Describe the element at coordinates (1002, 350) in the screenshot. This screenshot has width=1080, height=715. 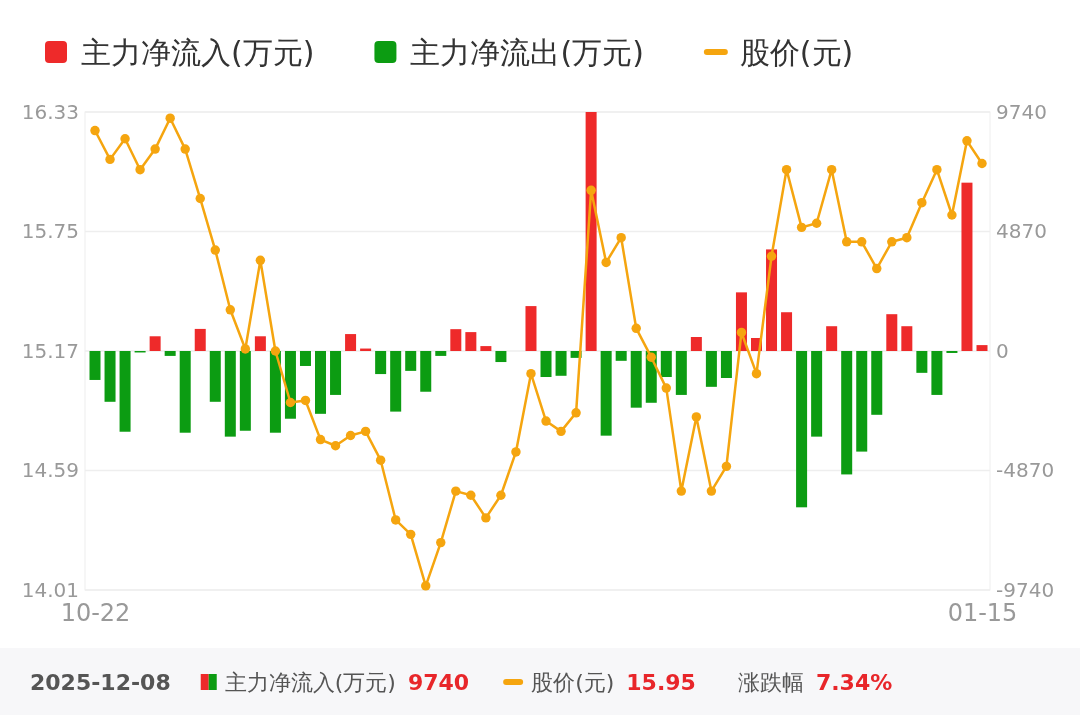
I see `y2-tick-label: 0` at that location.